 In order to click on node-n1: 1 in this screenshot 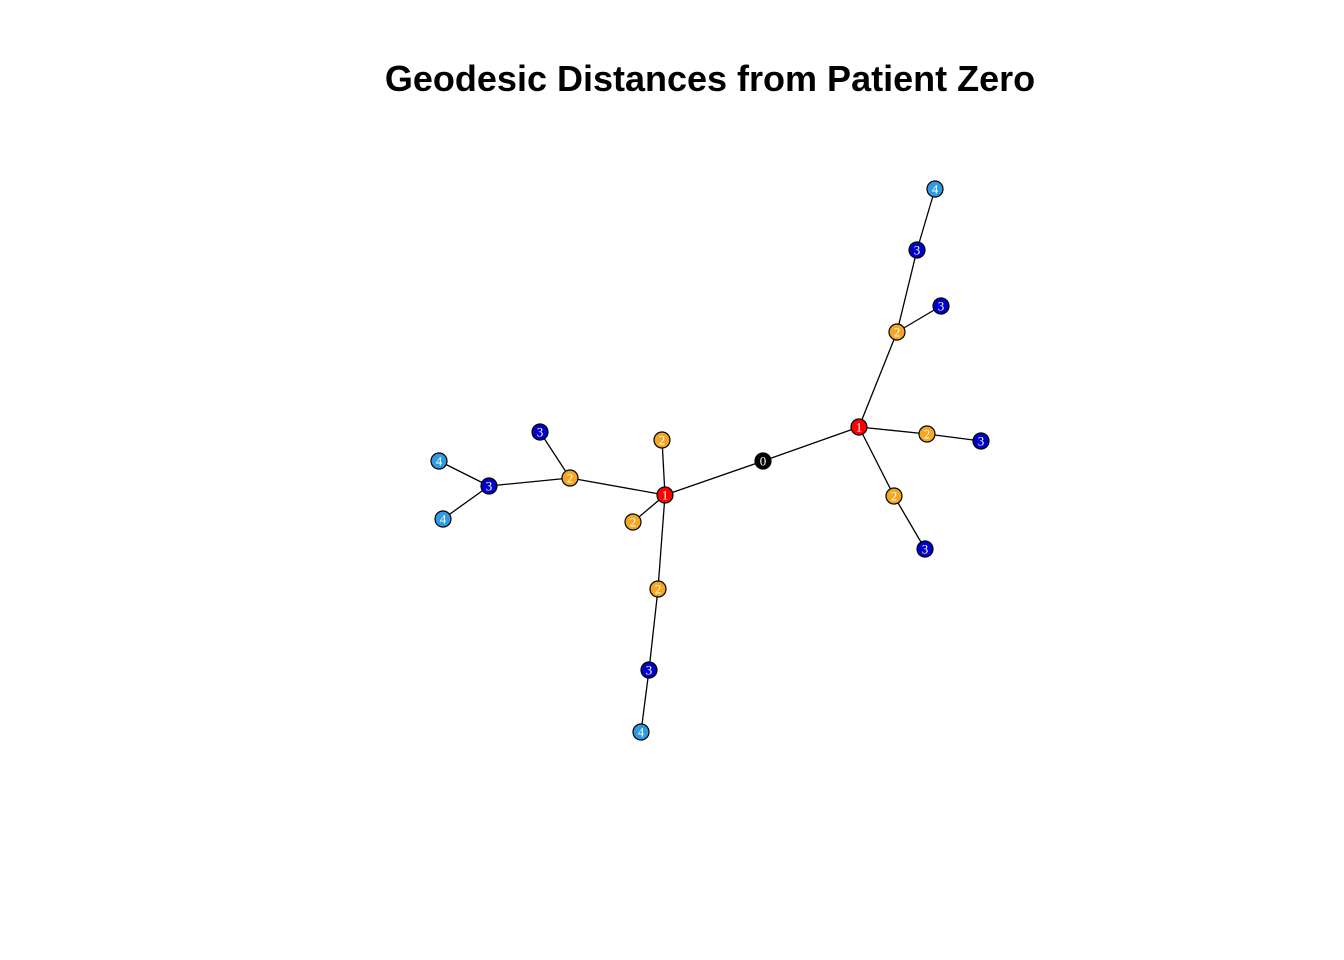, I will do `click(665, 495)`.